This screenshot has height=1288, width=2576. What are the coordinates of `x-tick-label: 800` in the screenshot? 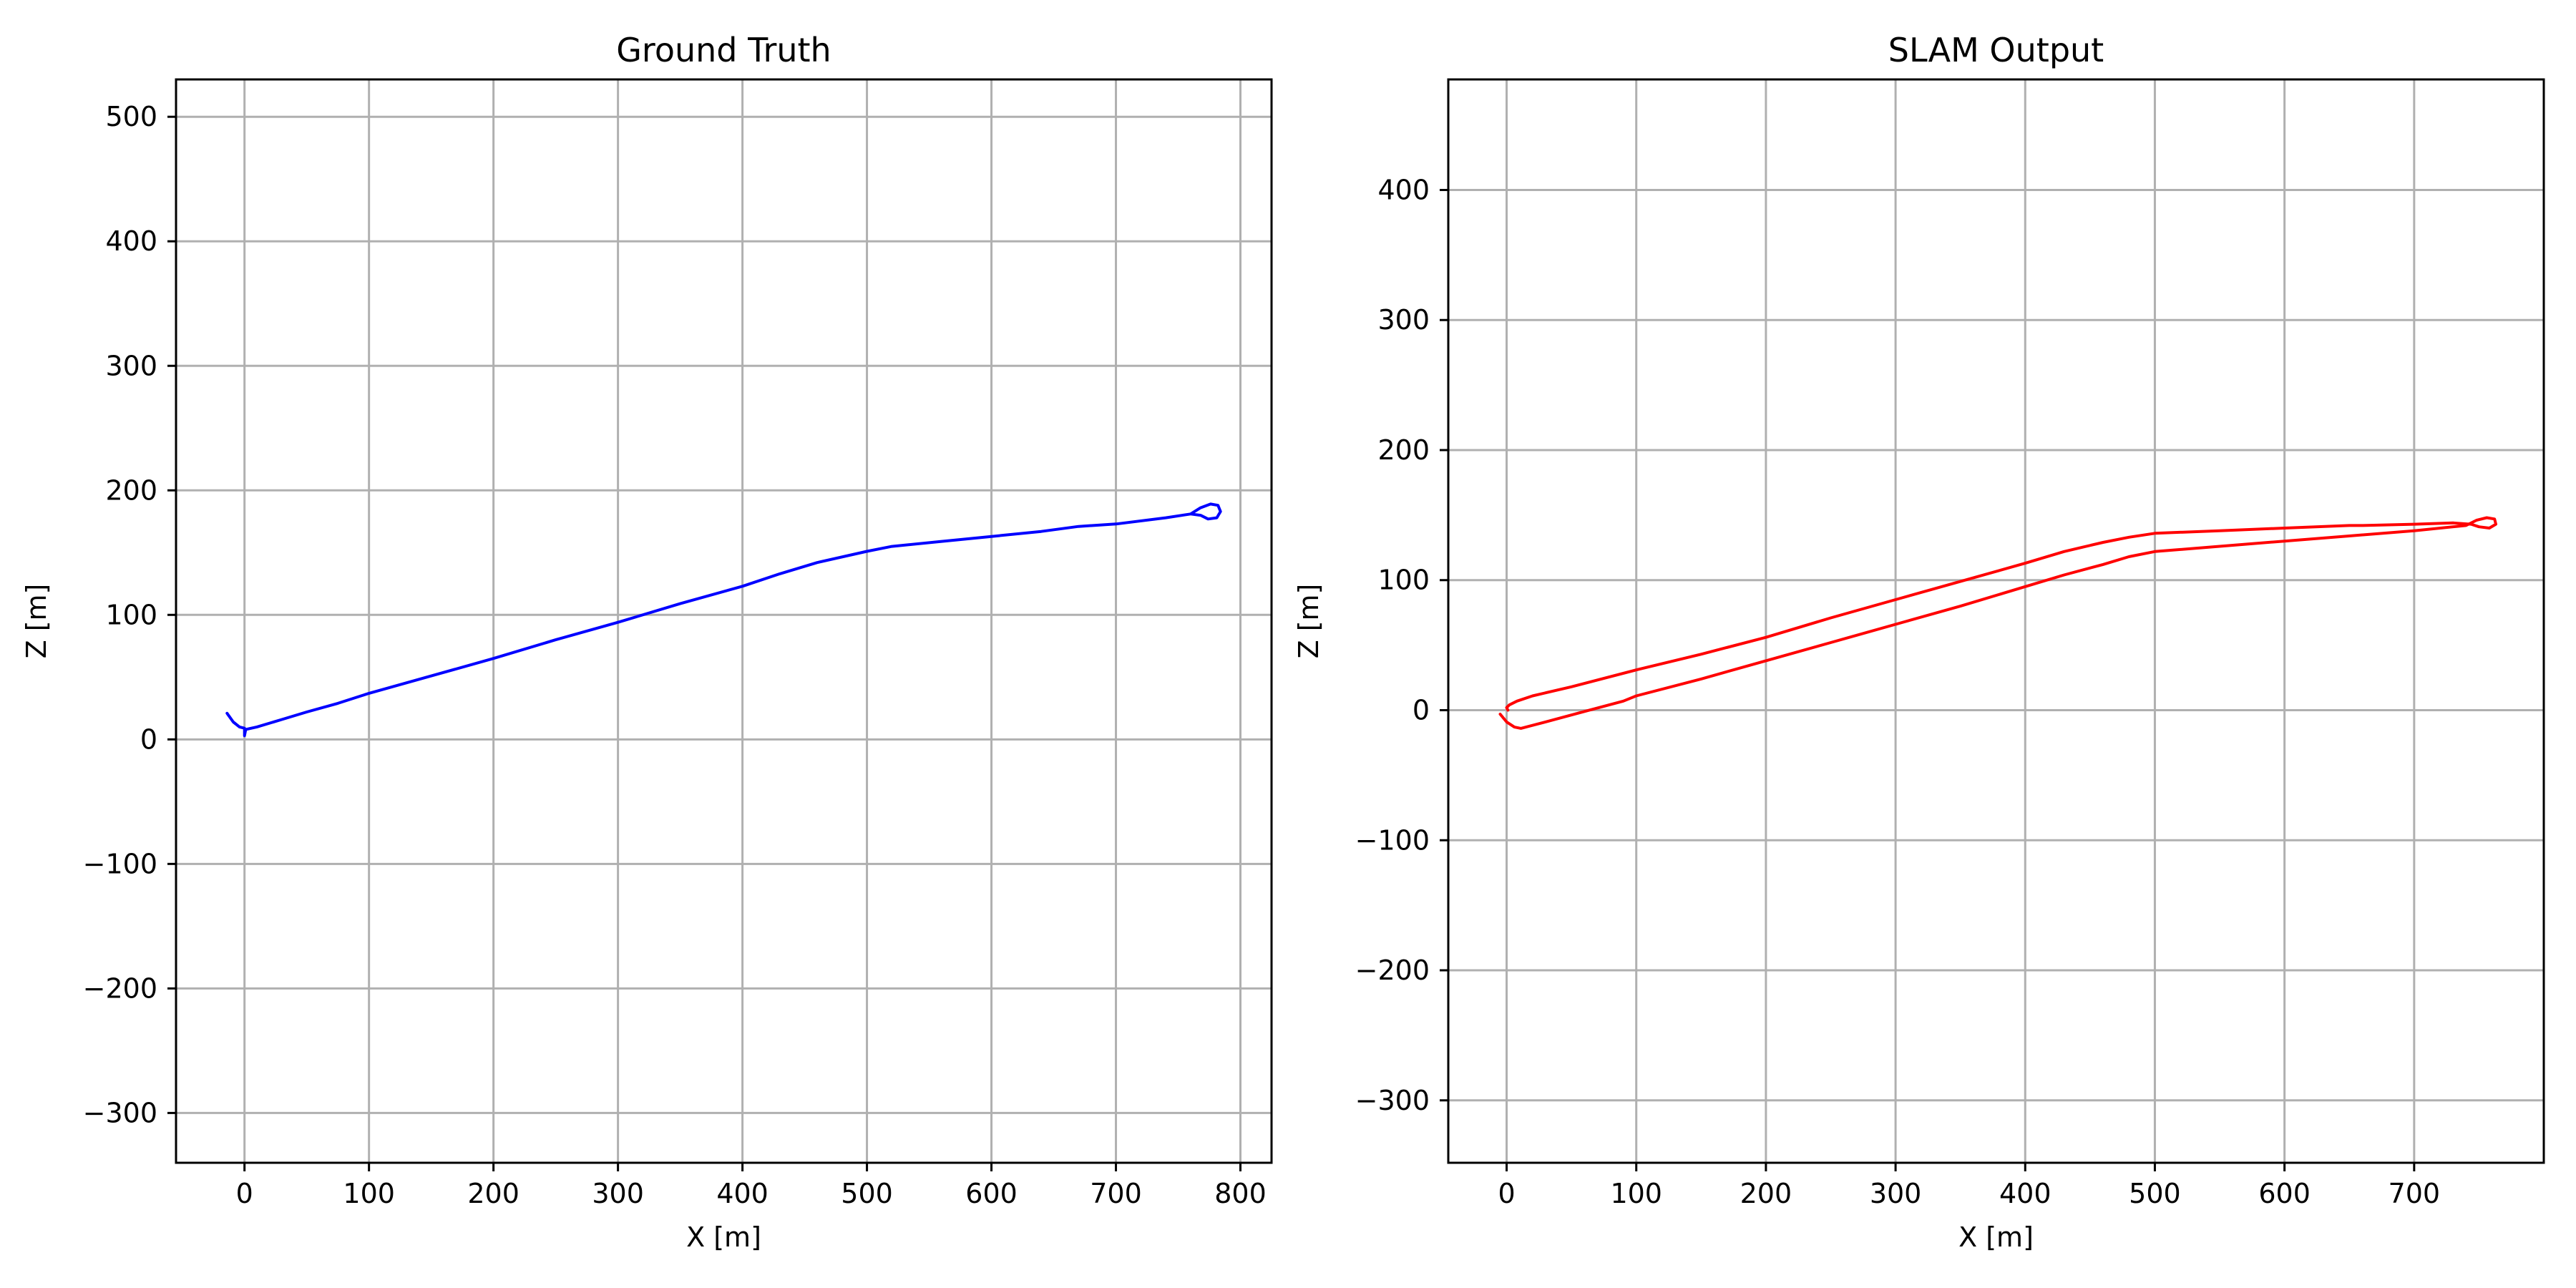 It's located at (1240, 1193).